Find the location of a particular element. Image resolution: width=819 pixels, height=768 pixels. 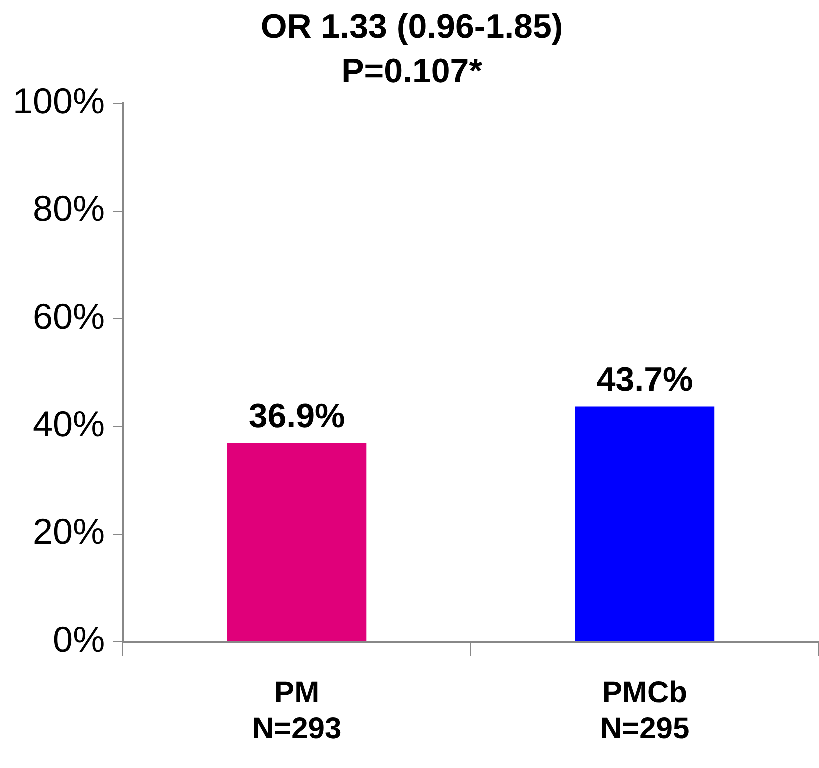

x-tick-label: PMCb N=295 is located at coordinates (645, 711).